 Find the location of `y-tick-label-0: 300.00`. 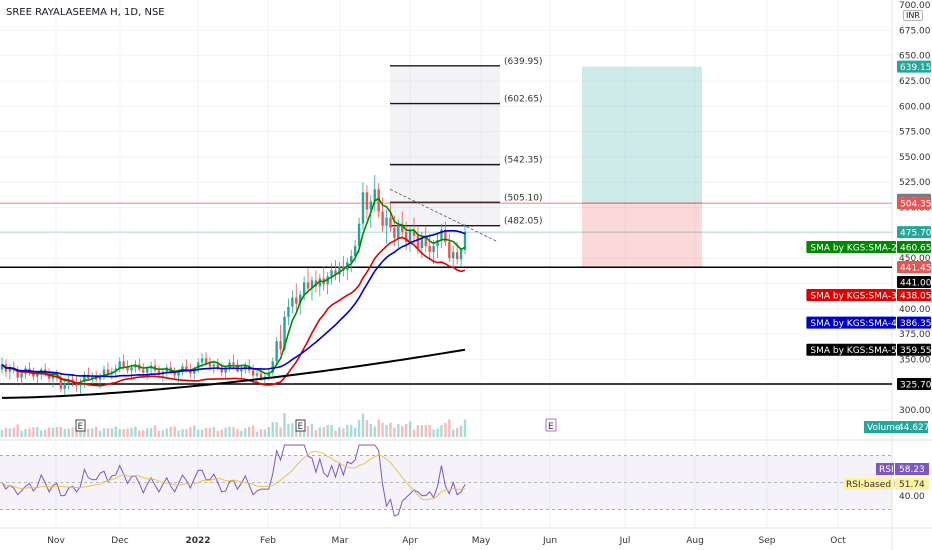

y-tick-label-0: 300.00 is located at coordinates (915, 411).